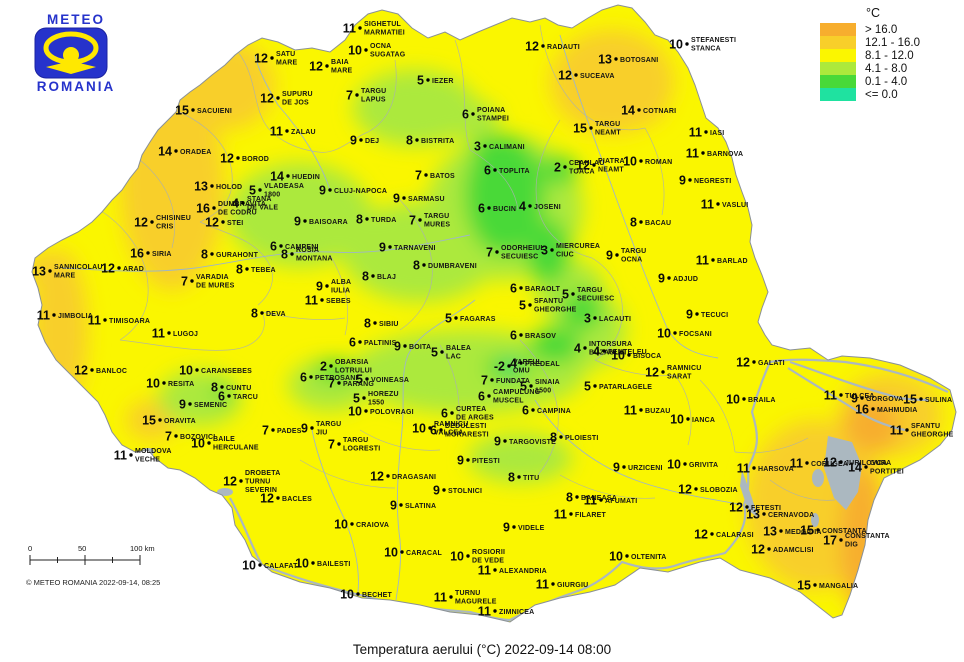 The width and height of the screenshot is (964, 662). Describe the element at coordinates (535, 289) in the screenshot. I see `station-baraolt: 6 BARAOLT` at that location.